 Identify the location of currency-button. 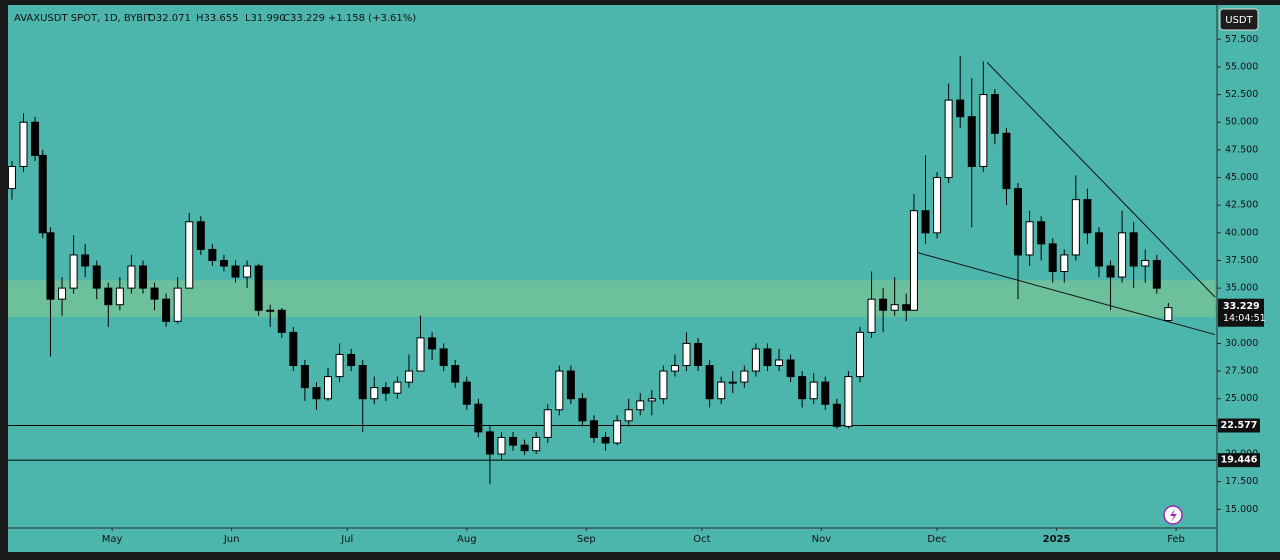
(1239, 19).